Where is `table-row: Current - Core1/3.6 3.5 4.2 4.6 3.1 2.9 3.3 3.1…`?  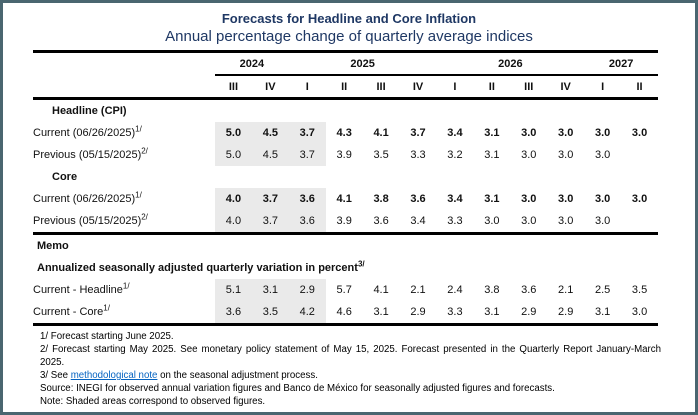 table-row: Current - Core1/3.6 3.5 4.2 4.6 3.1 2.9 3.3 3.1… is located at coordinates (345, 313).